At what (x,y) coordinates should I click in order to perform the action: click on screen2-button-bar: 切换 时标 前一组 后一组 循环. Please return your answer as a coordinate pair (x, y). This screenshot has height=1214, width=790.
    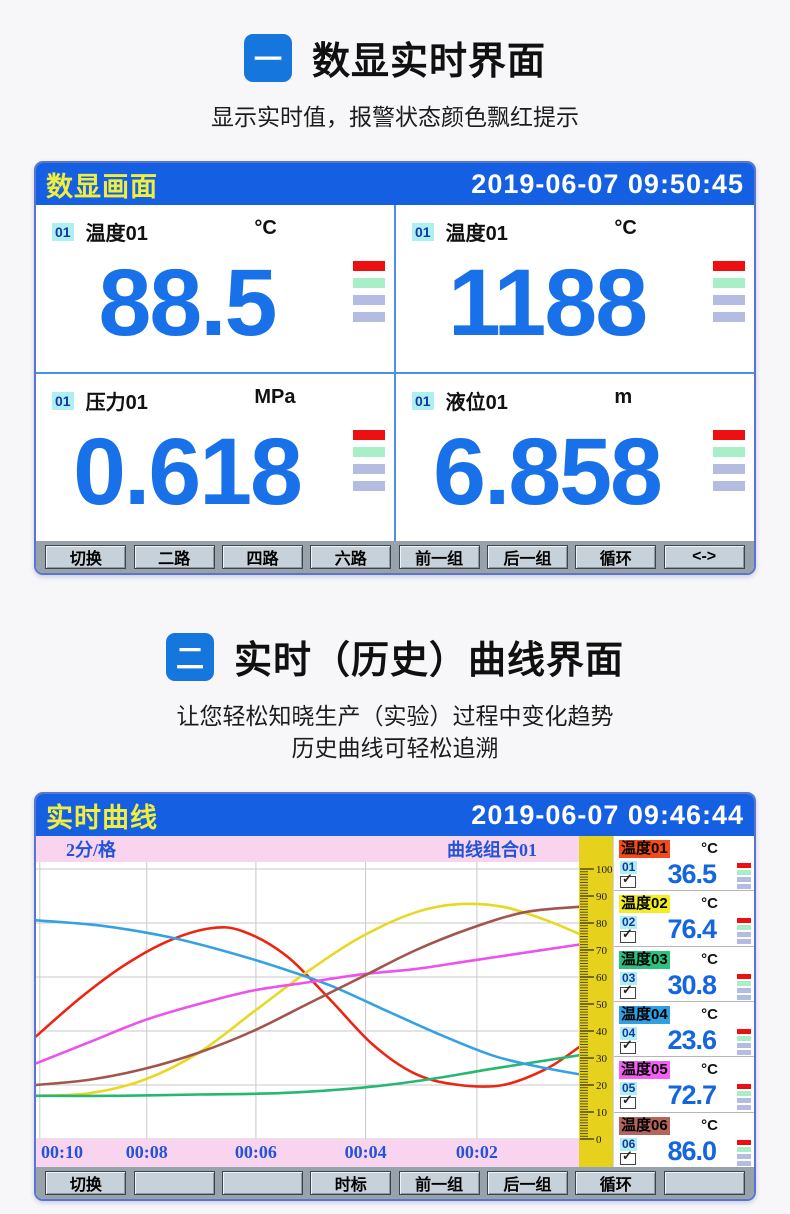
    Looking at the image, I should click on (395, 1183).